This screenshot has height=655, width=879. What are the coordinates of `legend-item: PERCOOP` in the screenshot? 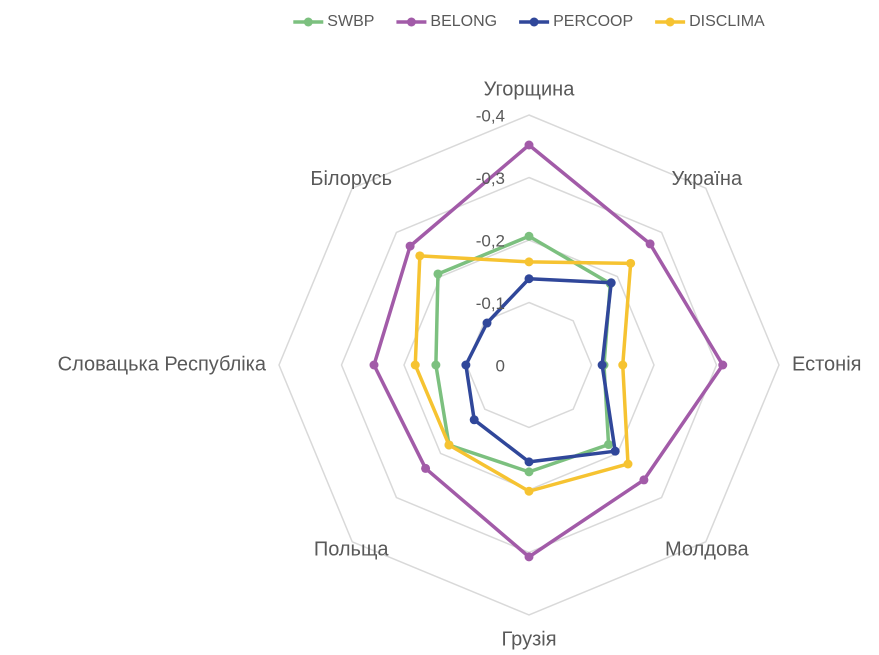 It's located at (576, 21).